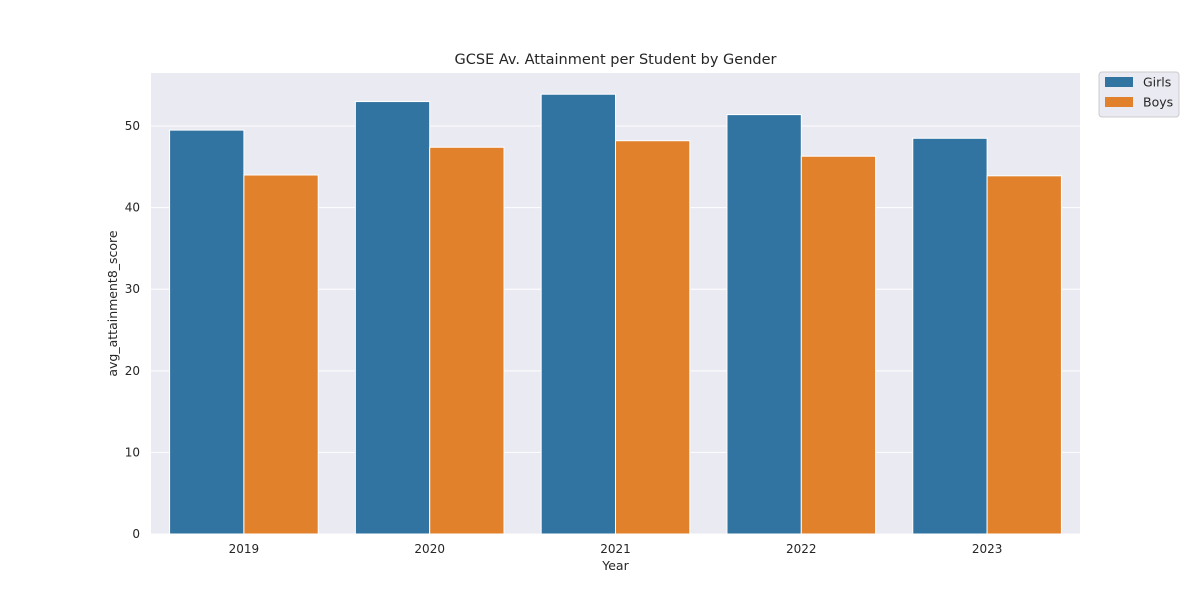 This screenshot has width=1200, height=600. What do you see at coordinates (838, 345) in the screenshot?
I see `bar-boys-2022` at bounding box center [838, 345].